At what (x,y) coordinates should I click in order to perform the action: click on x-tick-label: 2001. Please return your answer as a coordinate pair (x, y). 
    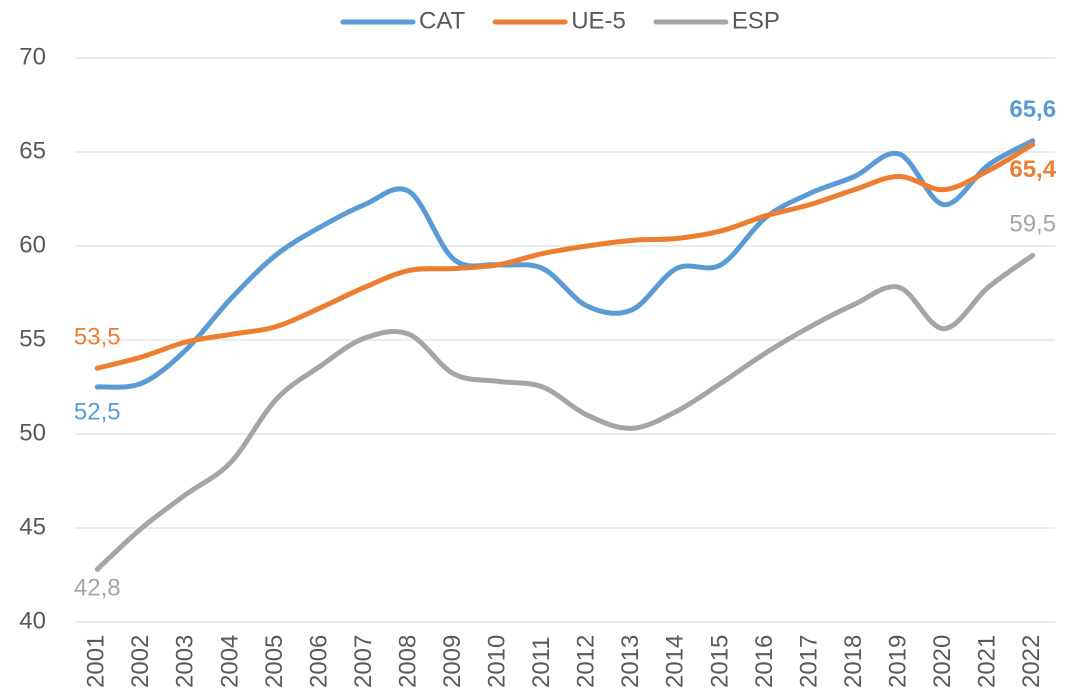
    Looking at the image, I should click on (96, 661).